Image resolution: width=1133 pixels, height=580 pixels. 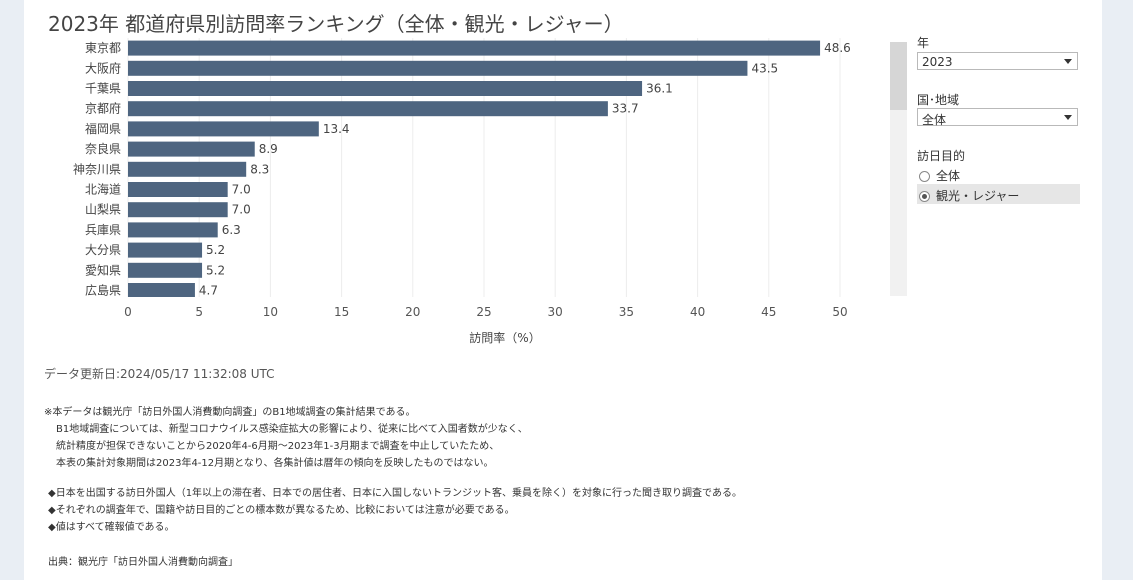 I want to click on x-tick-label: 40, so click(x=697, y=312).